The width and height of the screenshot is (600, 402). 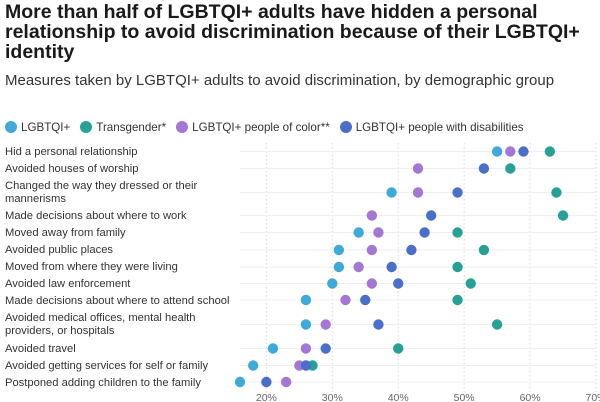 I want to click on legend-item: LGBTQI+, so click(x=37, y=127).